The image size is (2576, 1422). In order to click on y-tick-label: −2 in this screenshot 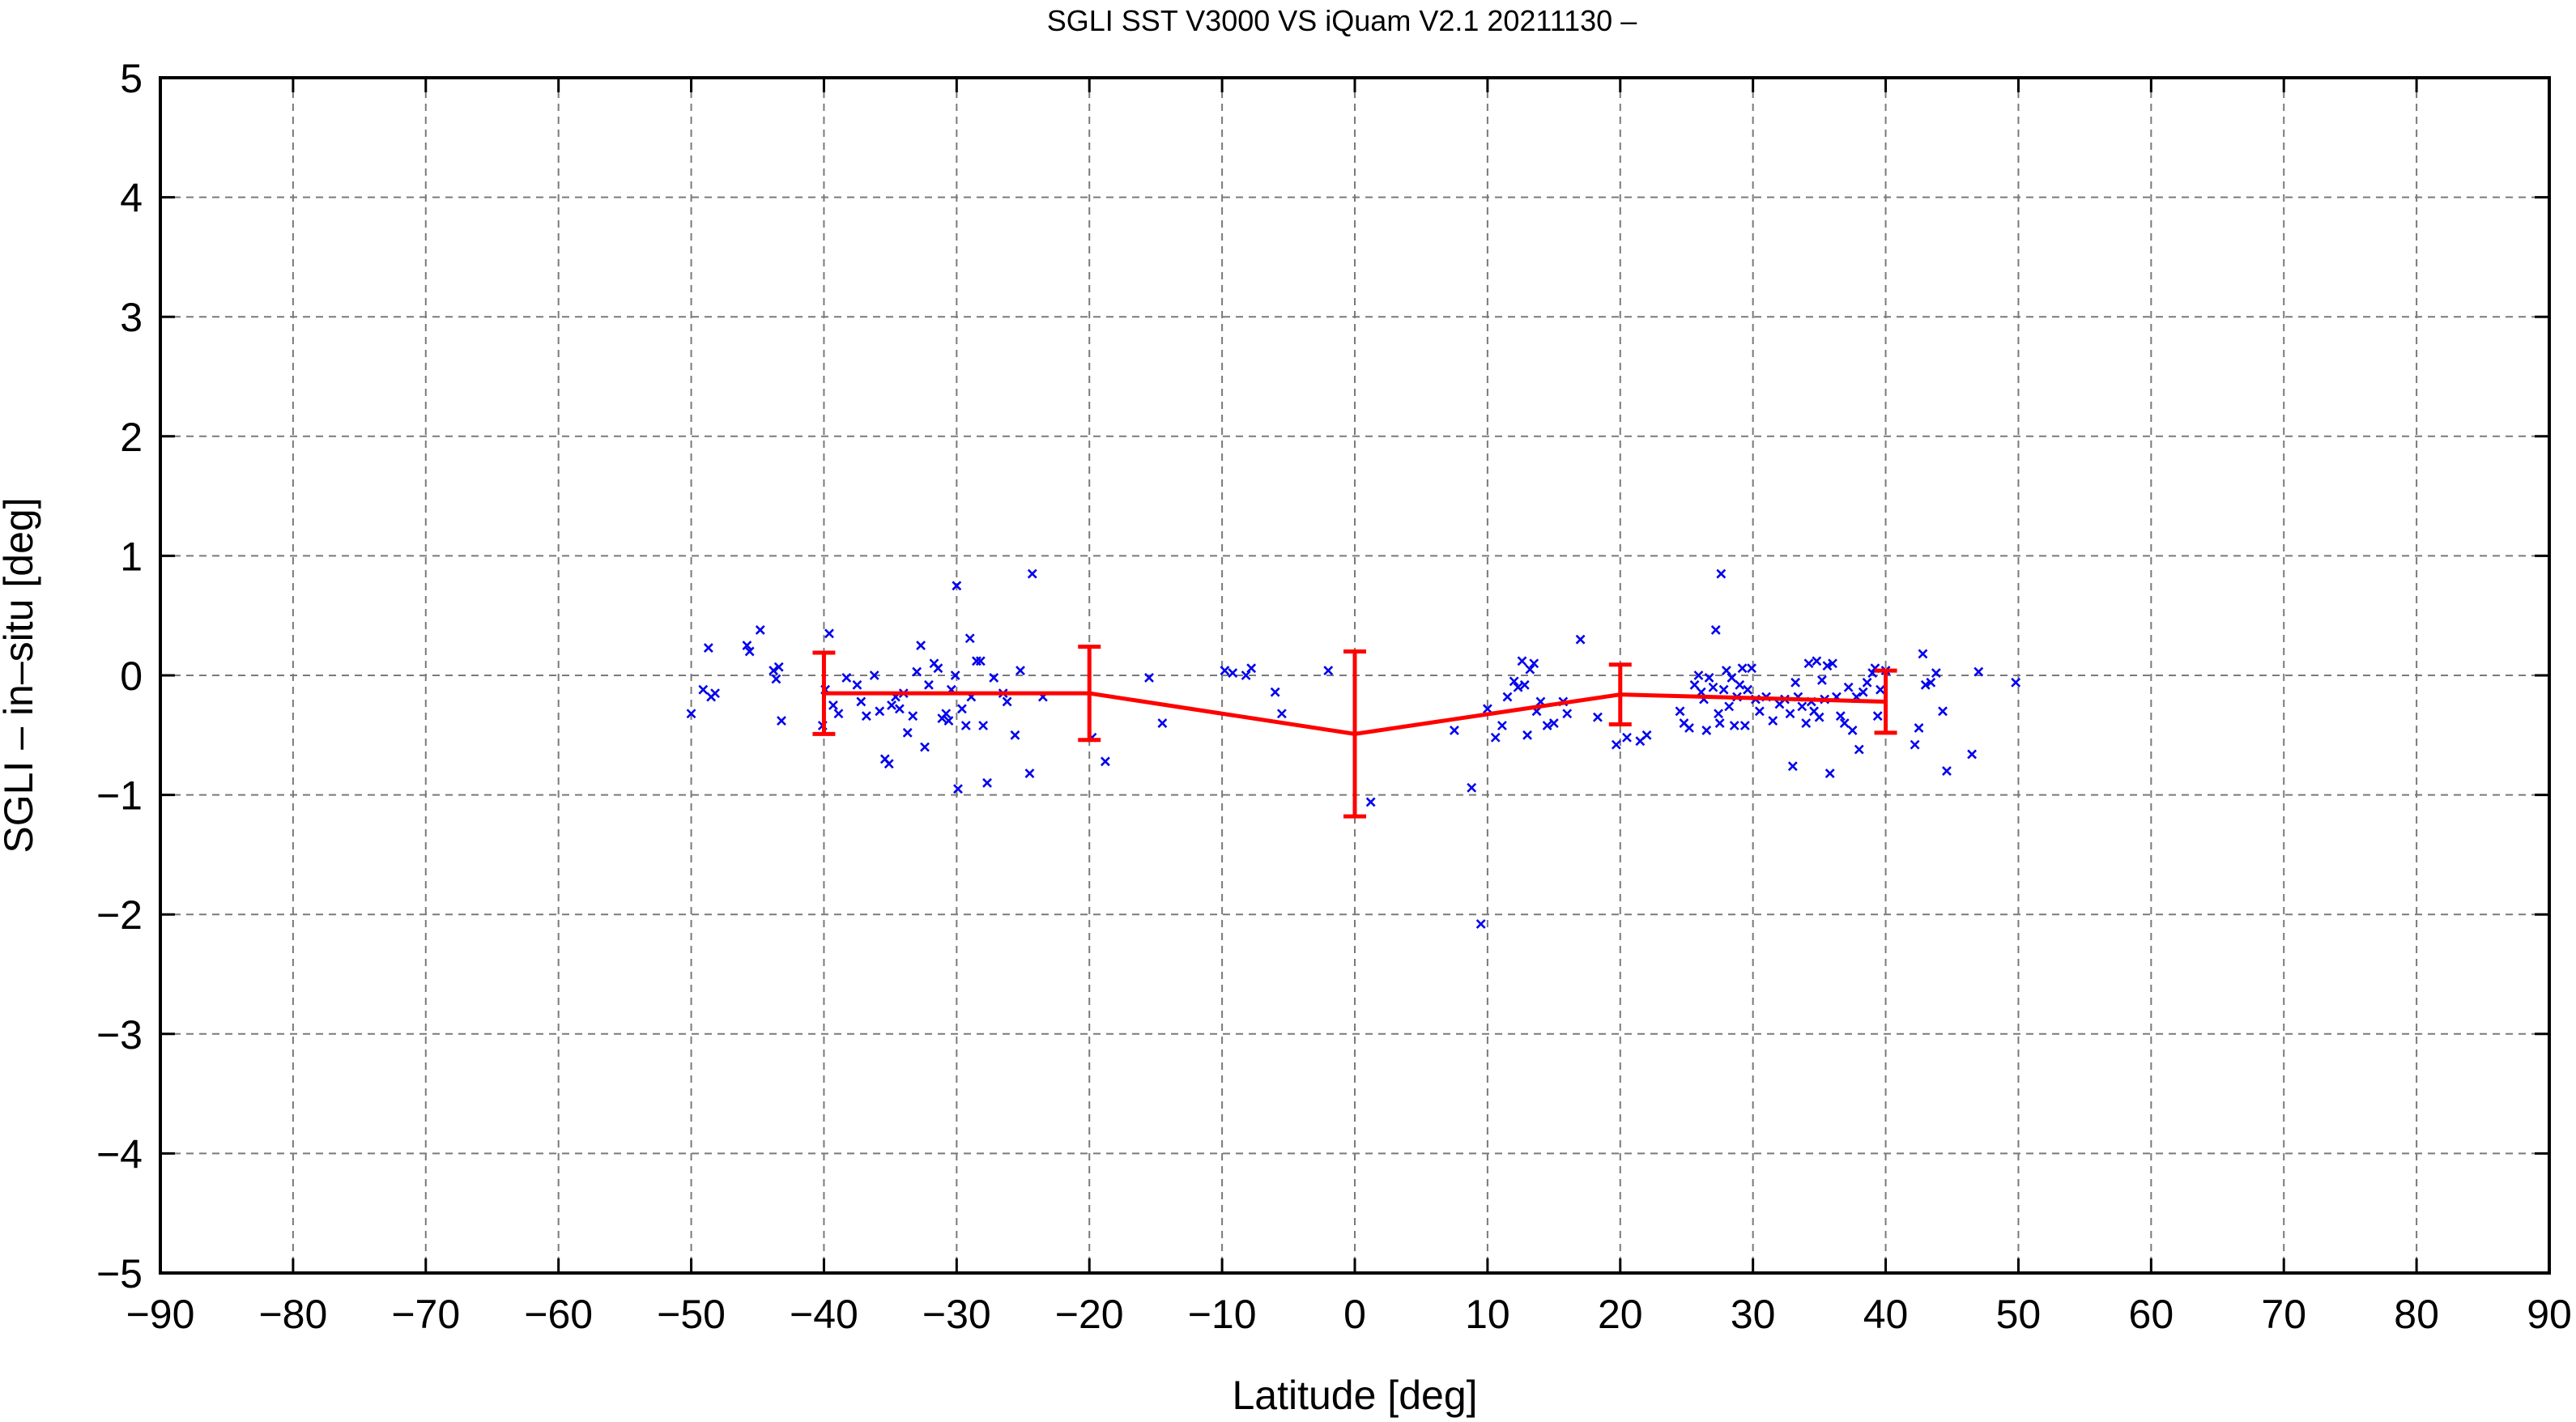, I will do `click(119, 915)`.